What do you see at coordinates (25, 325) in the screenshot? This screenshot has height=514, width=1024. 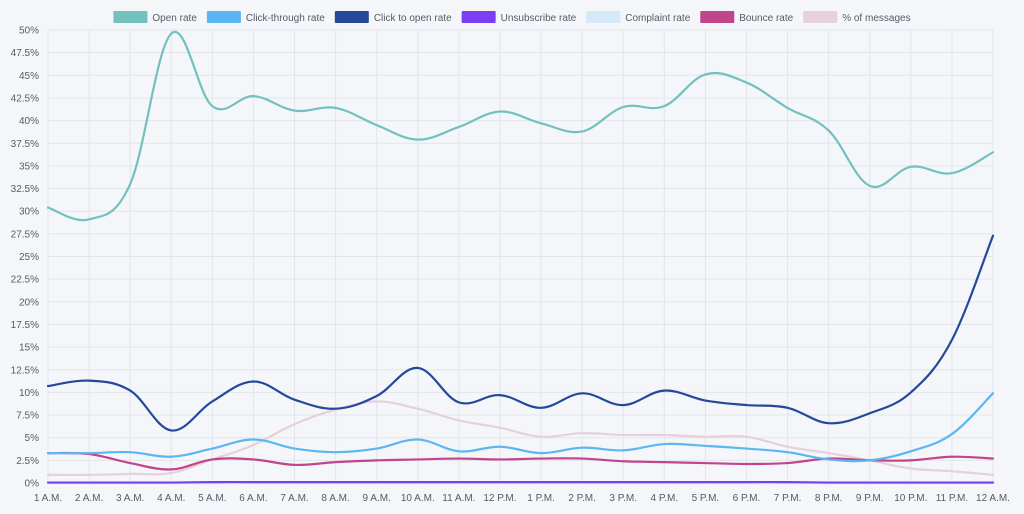 I see `y-tick-label: 17.5%` at bounding box center [25, 325].